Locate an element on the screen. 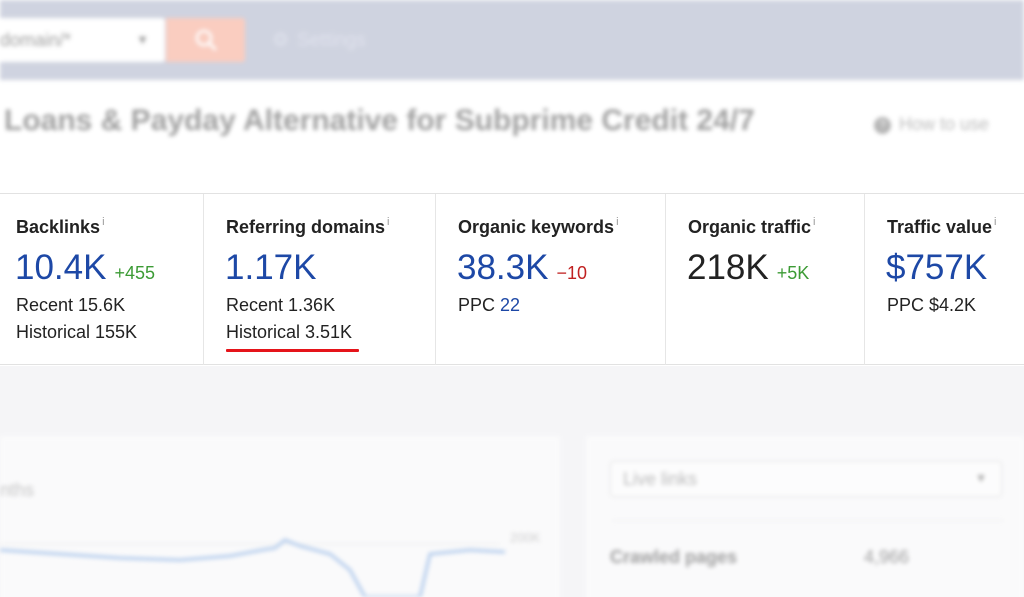 This screenshot has width=1024, height=597. crawled-pages-value: 4,966 is located at coordinates (887, 557).